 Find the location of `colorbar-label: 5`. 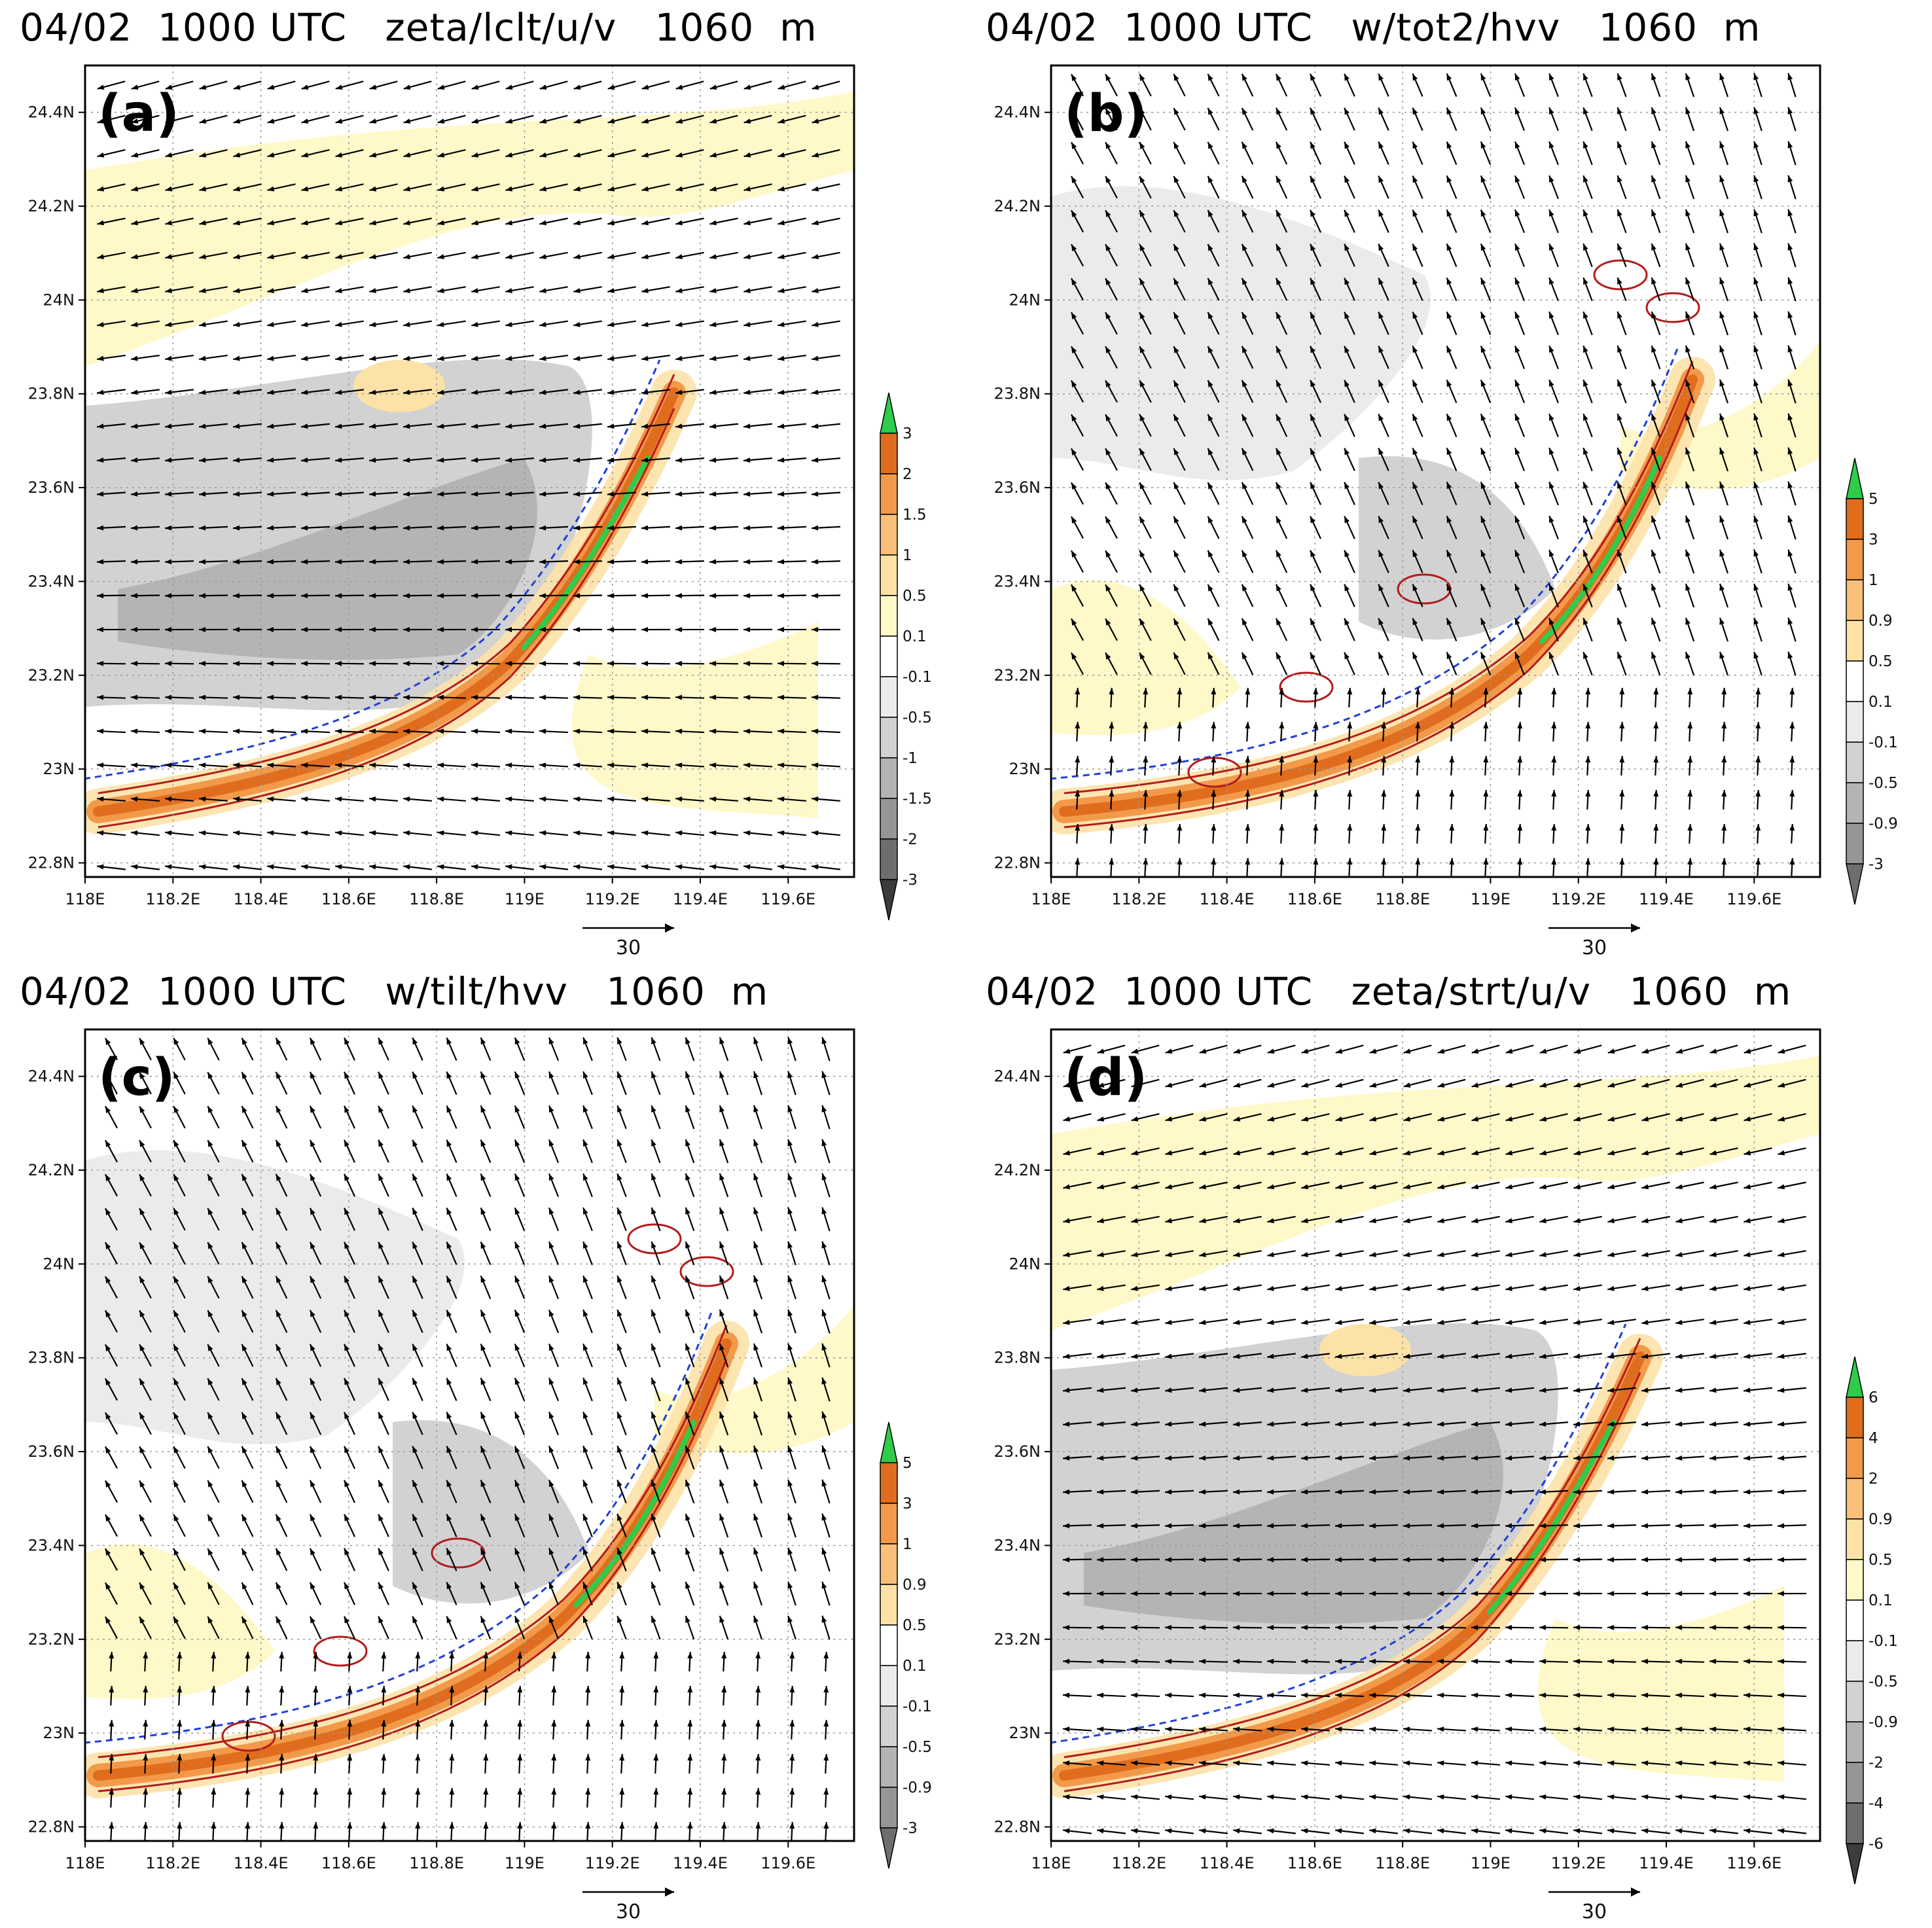

colorbar-label: 5 is located at coordinates (1873, 499).